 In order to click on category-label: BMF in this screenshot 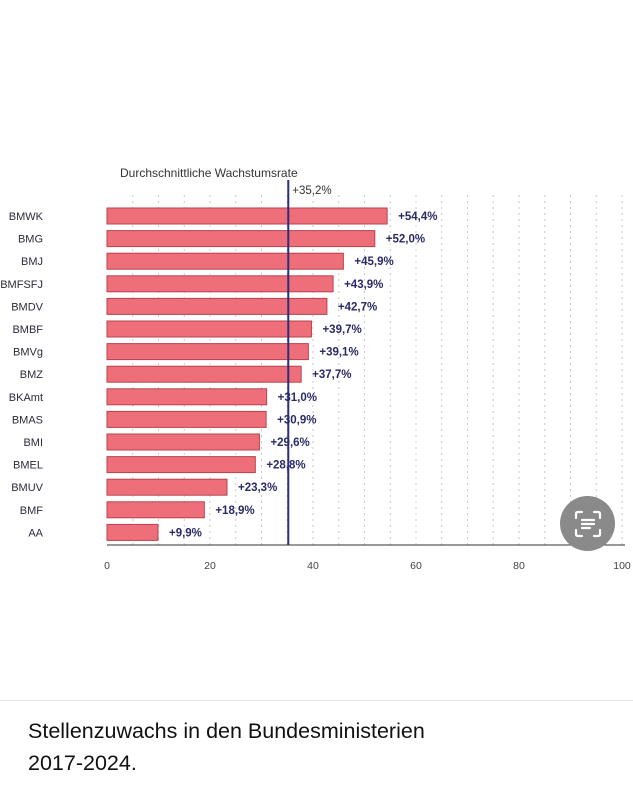, I will do `click(32, 511)`.